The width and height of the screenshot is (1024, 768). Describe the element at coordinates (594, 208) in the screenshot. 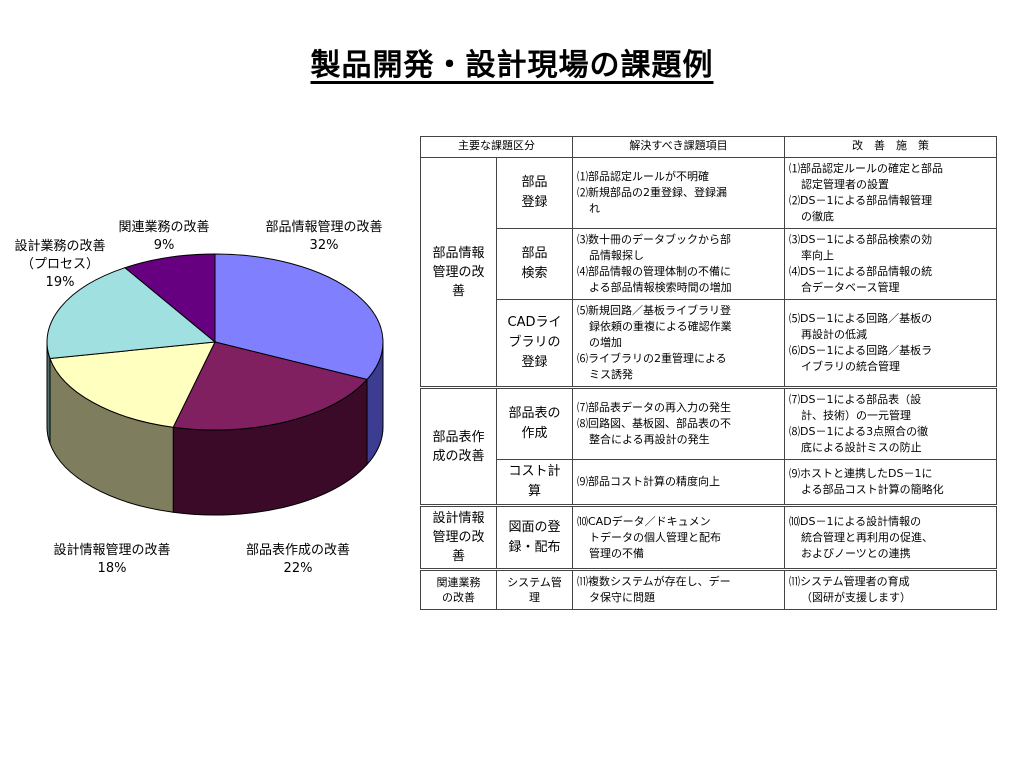

I see `item-continuation: れ` at that location.